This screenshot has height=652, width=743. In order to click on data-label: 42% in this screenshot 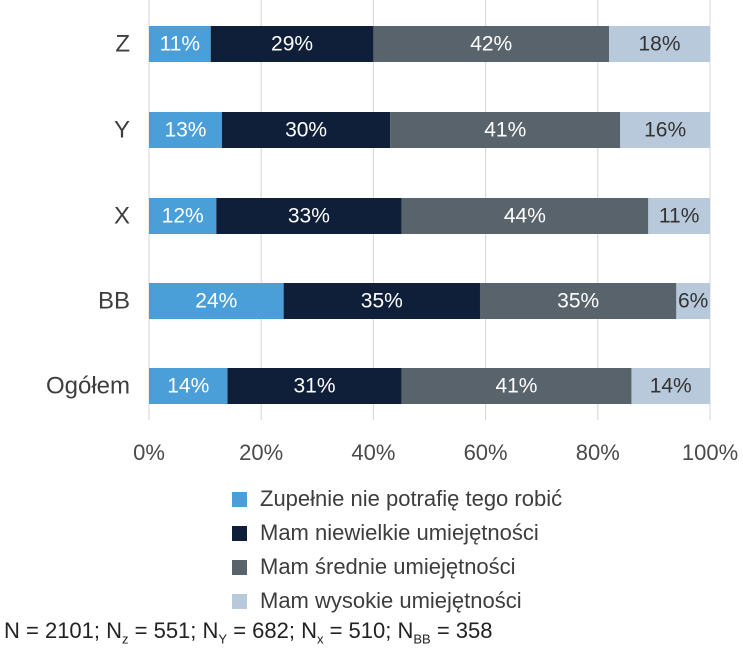, I will do `click(491, 44)`.